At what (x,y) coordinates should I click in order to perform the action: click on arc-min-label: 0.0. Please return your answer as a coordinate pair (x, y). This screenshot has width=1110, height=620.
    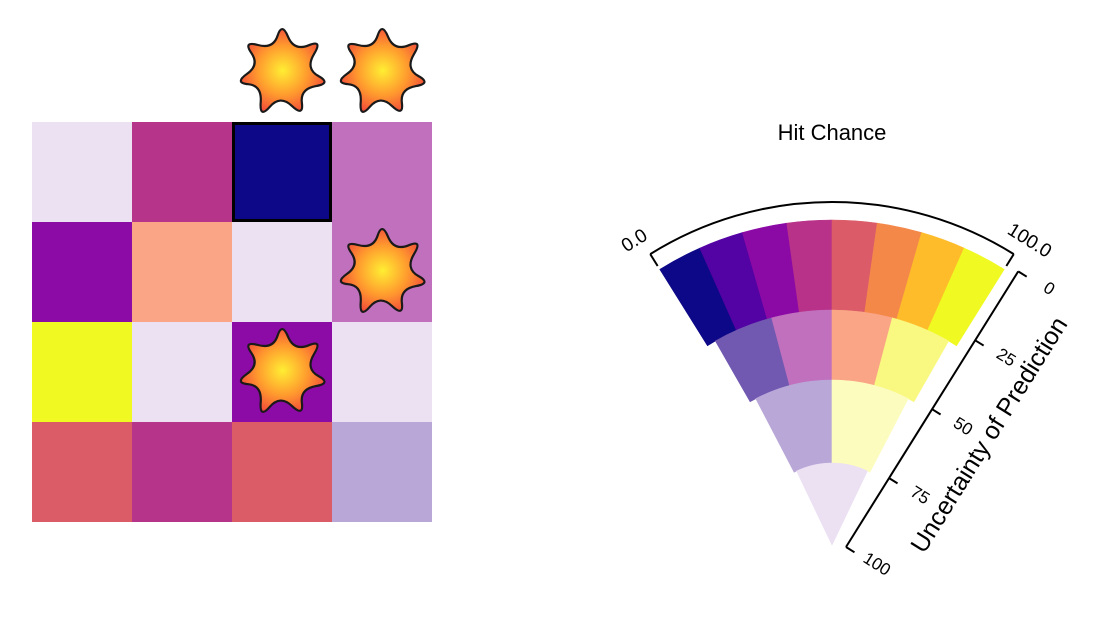
    Looking at the image, I should click on (635, 241).